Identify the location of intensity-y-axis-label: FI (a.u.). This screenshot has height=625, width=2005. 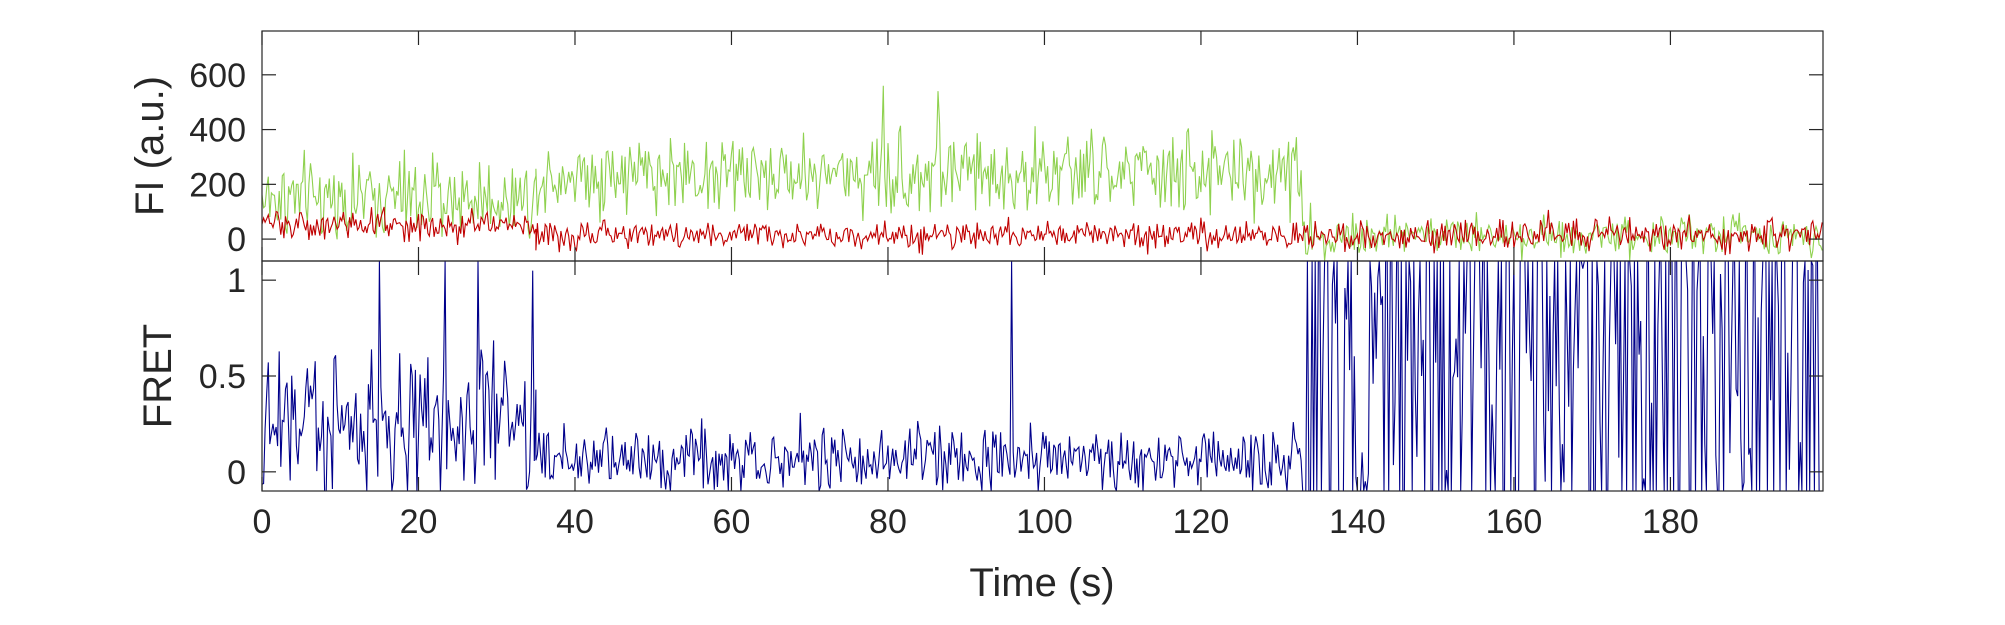
(150, 146).